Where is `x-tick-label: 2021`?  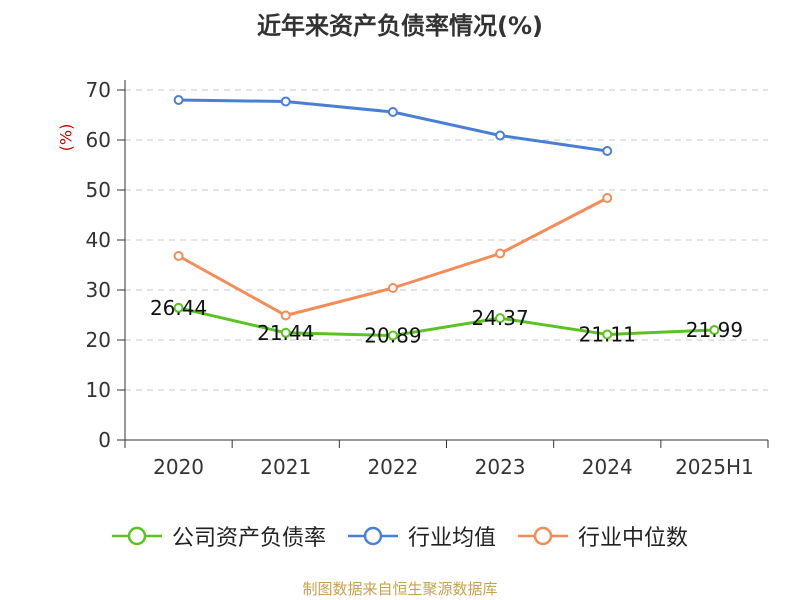
x-tick-label: 2021 is located at coordinates (285, 467).